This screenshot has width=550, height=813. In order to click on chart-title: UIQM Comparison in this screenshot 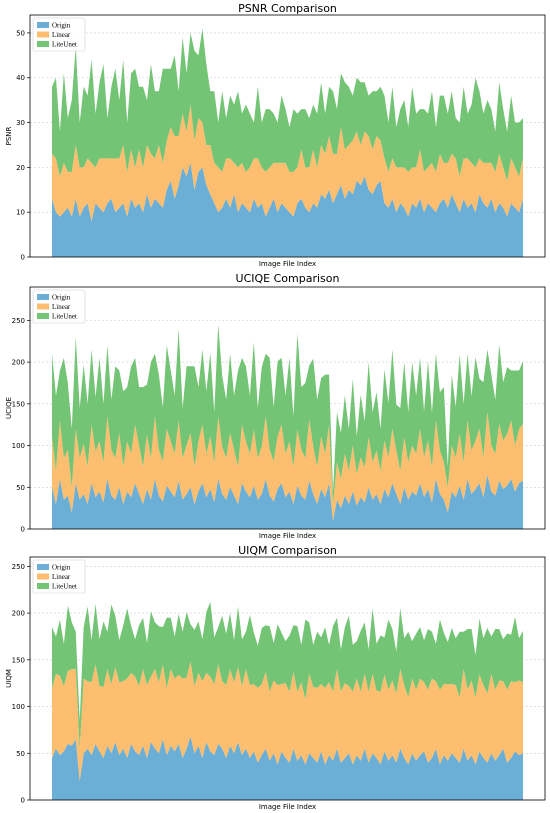, I will do `click(287, 550)`.